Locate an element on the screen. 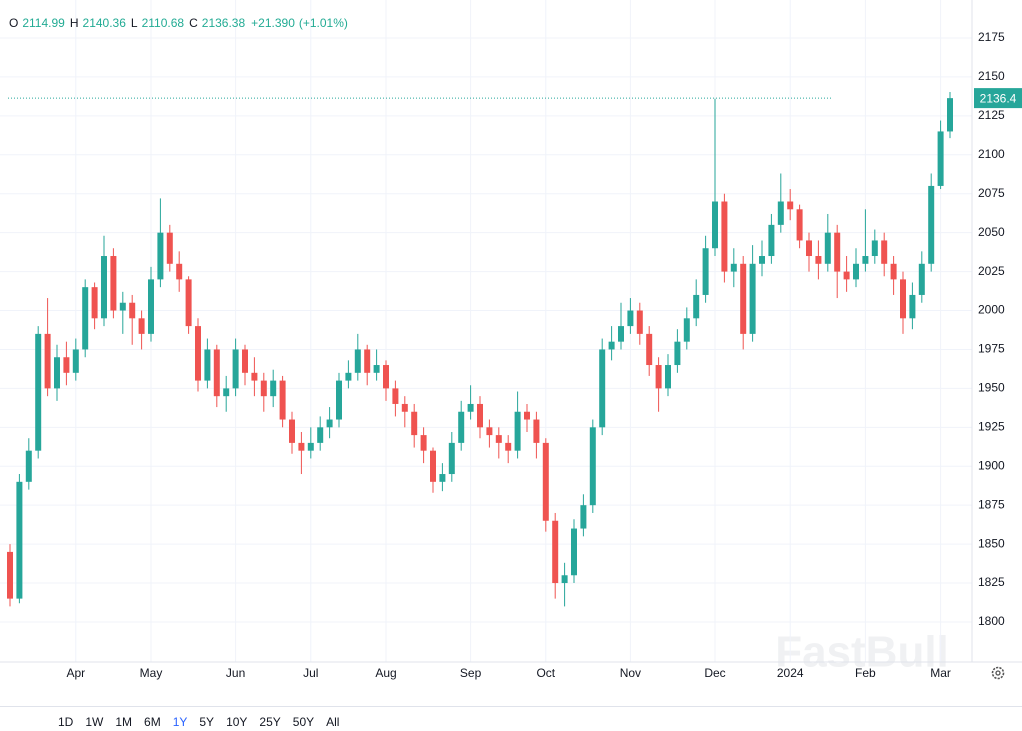 The image size is (1022, 731). period-button: 1M is located at coordinates (124, 722).